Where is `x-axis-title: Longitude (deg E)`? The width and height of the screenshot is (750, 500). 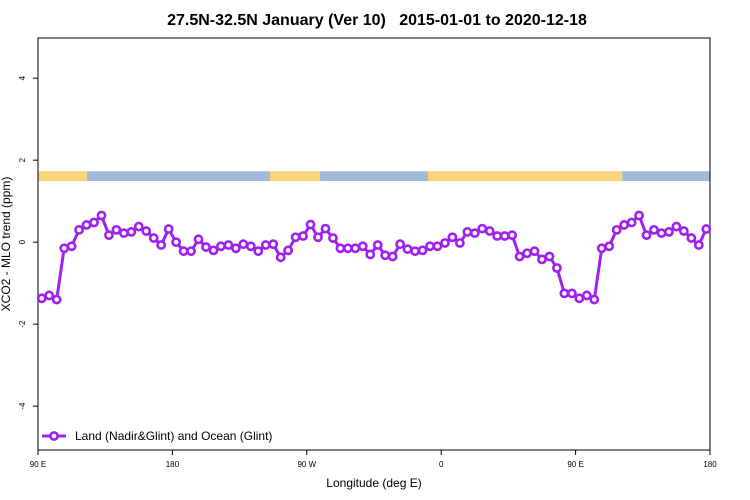 x-axis-title: Longitude (deg E) is located at coordinates (373, 483).